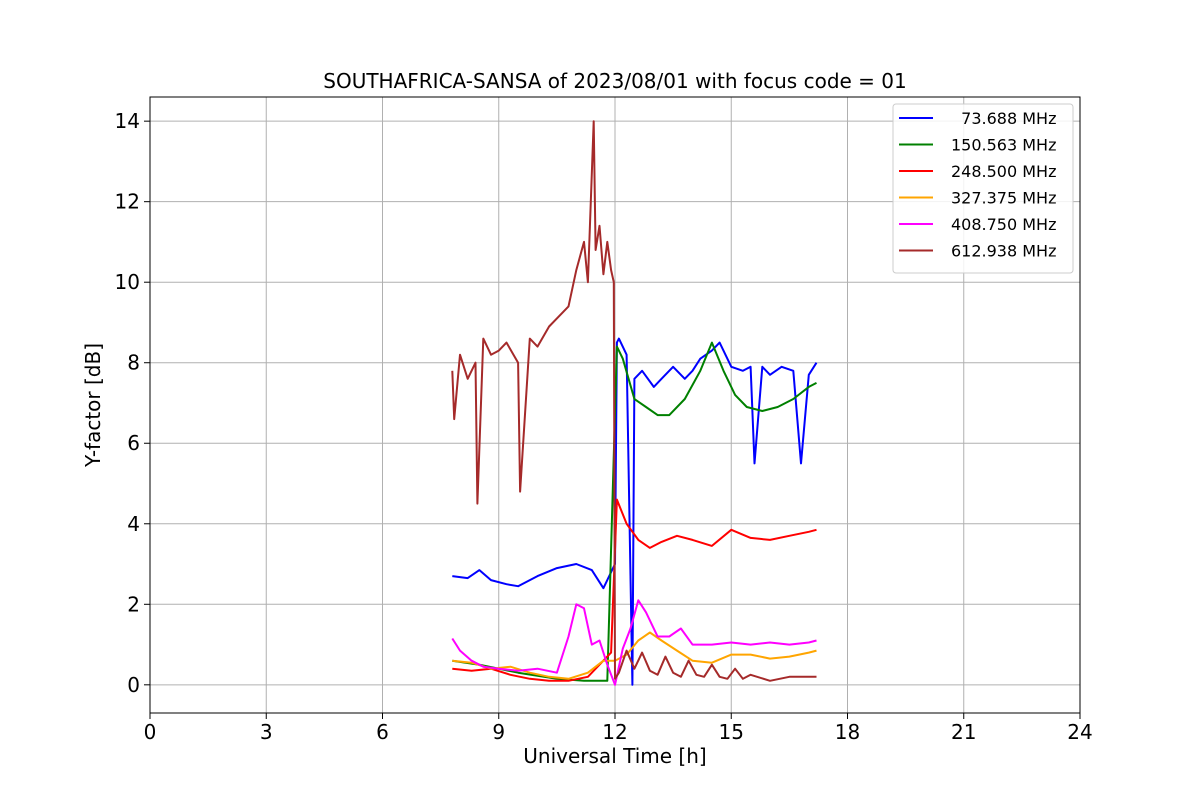 The height and width of the screenshot is (800, 1200). I want to click on y-tick-label: 14, so click(127, 121).